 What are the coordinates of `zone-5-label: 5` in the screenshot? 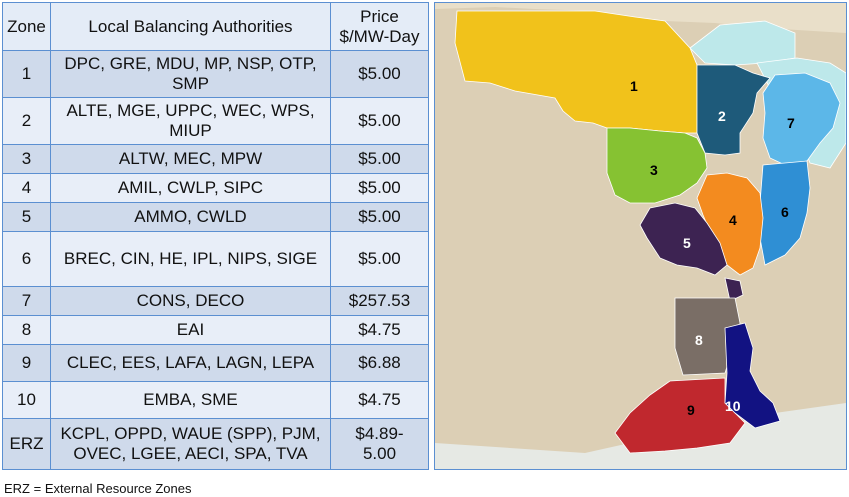 It's located at (687, 243).